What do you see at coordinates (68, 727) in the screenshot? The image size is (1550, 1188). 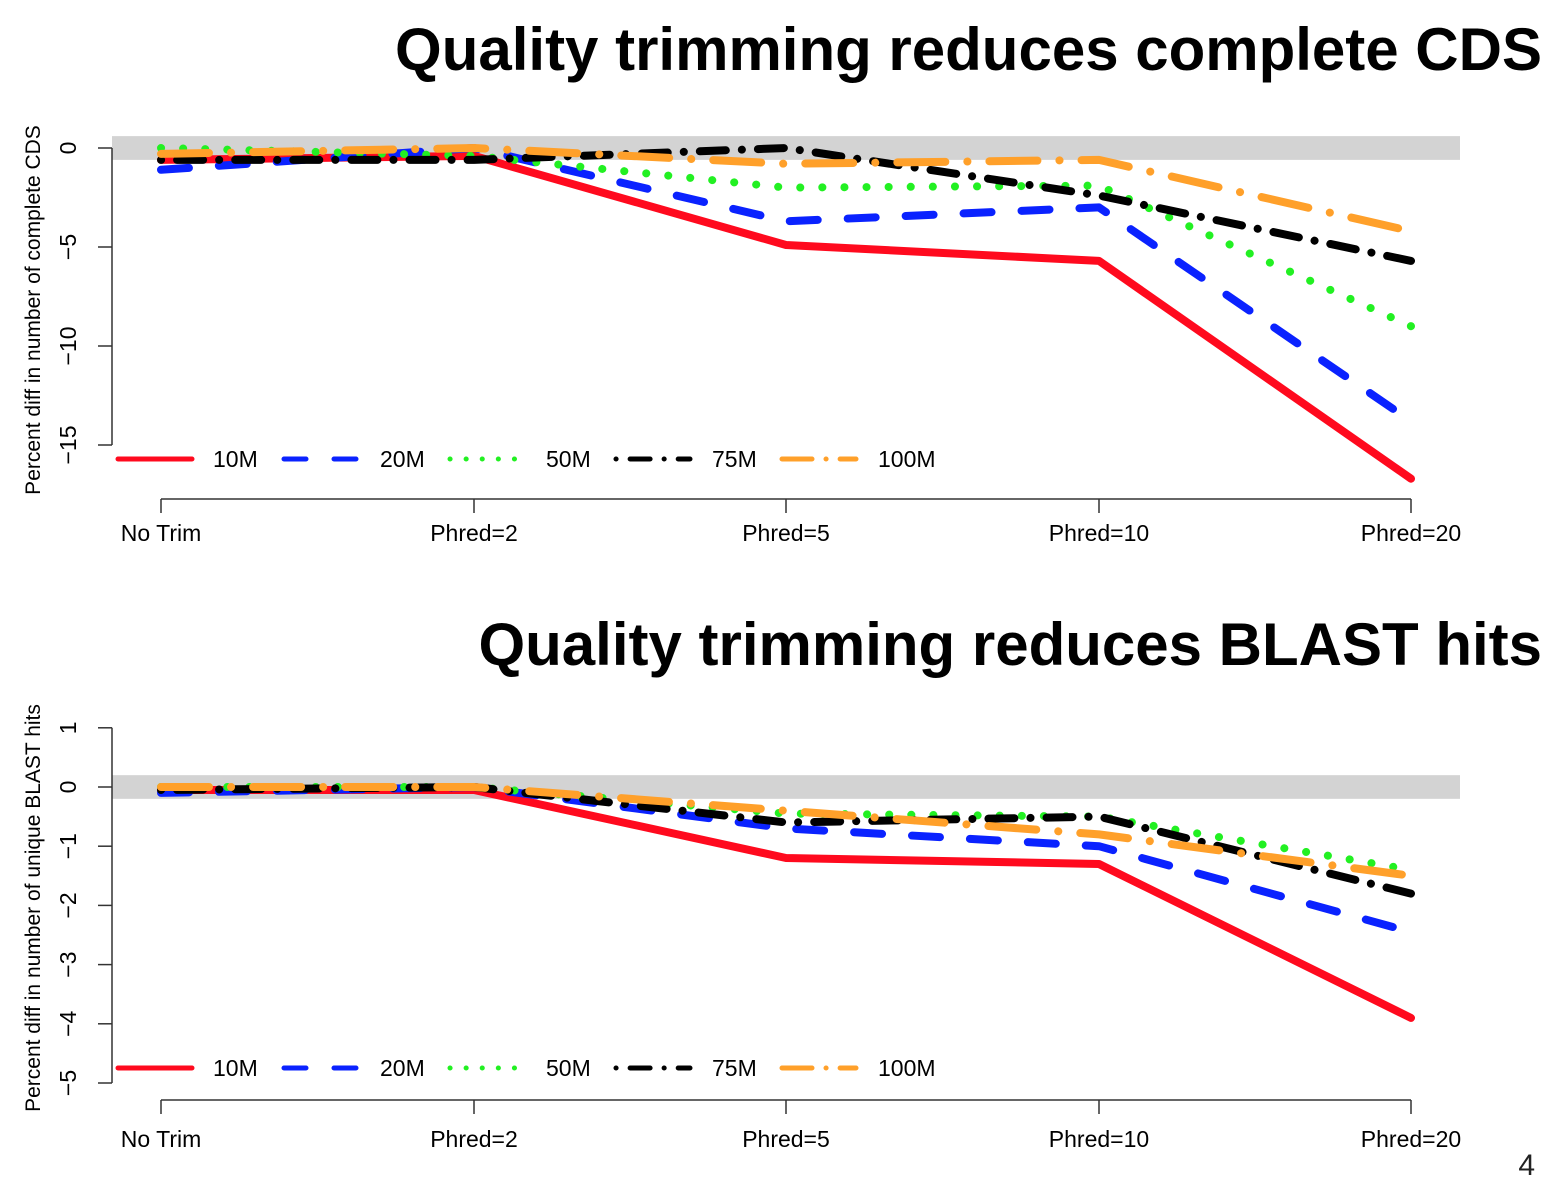 I see `y-tick-label: 1` at bounding box center [68, 727].